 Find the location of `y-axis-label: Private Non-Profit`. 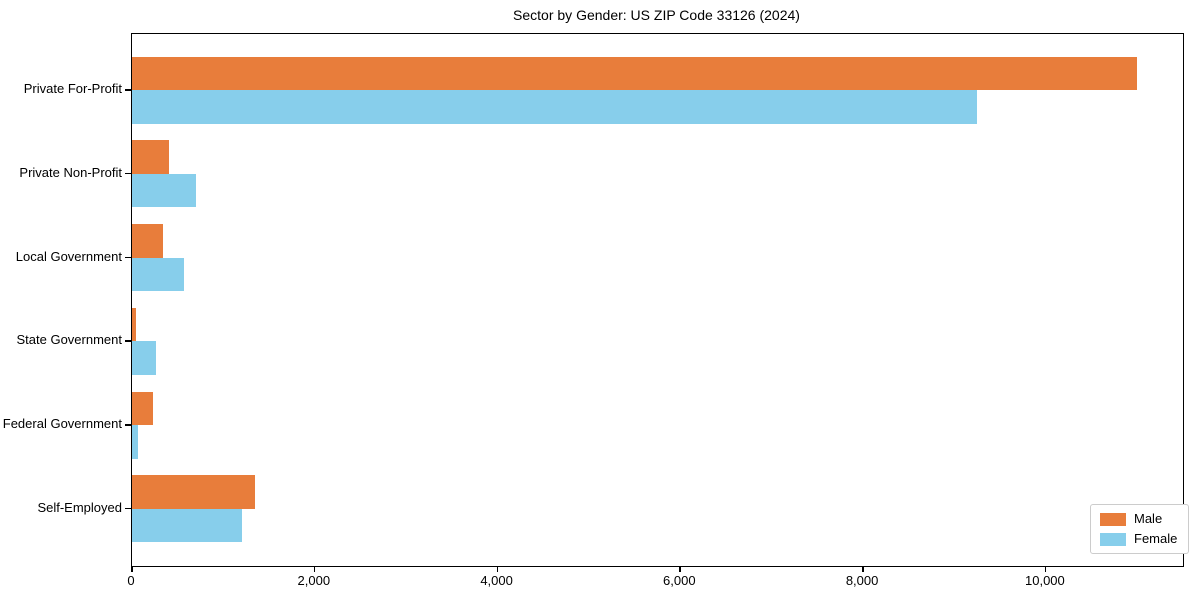

y-axis-label: Private Non-Profit is located at coordinates (70, 172).